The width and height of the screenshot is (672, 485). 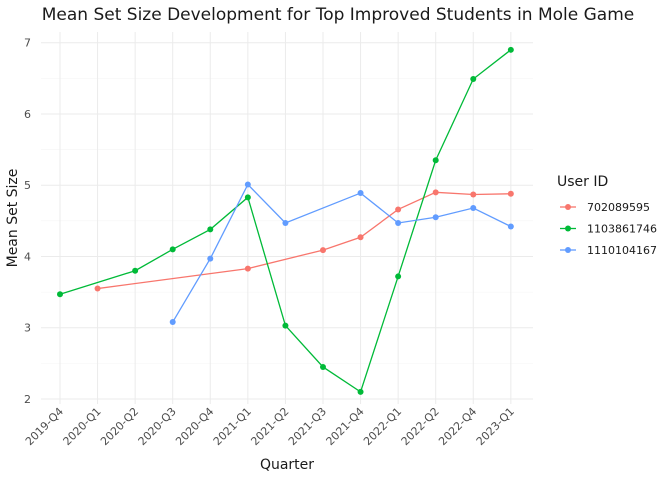 What do you see at coordinates (27, 256) in the screenshot?
I see `y-tick-label: 4` at bounding box center [27, 256].